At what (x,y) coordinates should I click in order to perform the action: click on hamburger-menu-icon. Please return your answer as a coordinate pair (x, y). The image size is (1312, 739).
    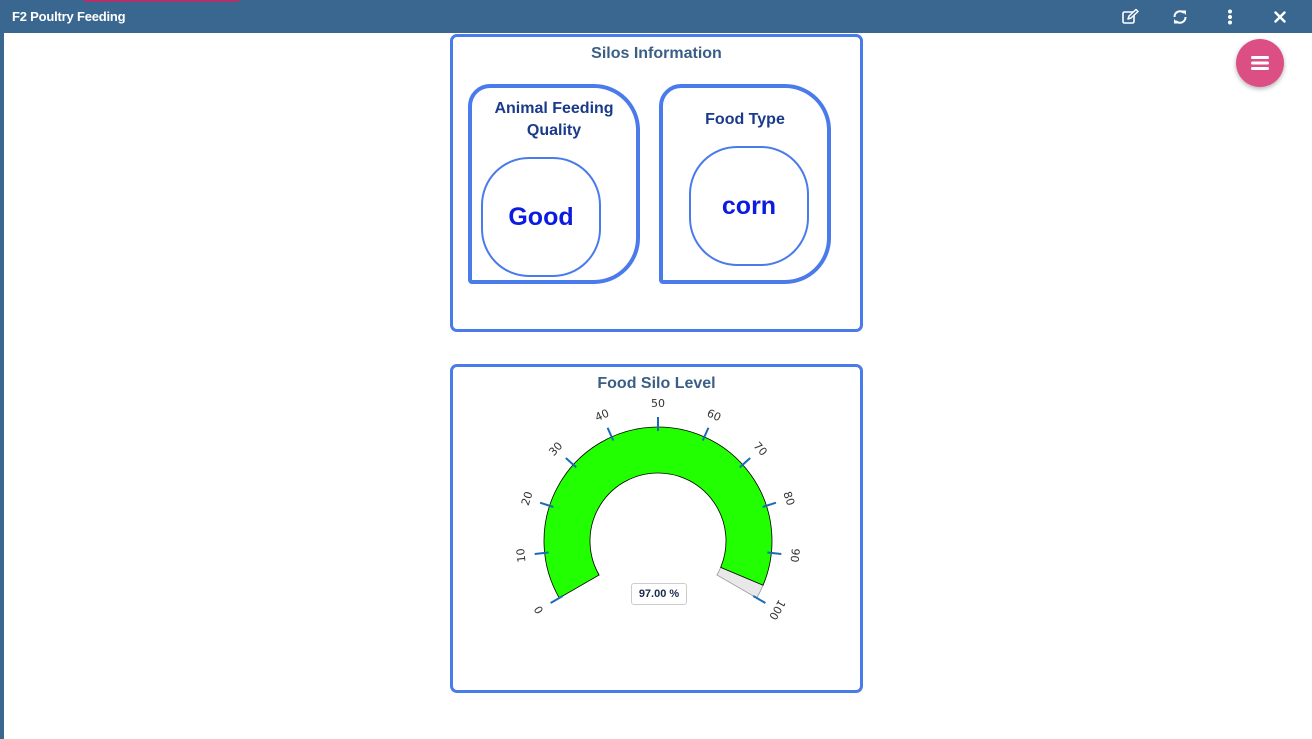
    Looking at the image, I should click on (1260, 63).